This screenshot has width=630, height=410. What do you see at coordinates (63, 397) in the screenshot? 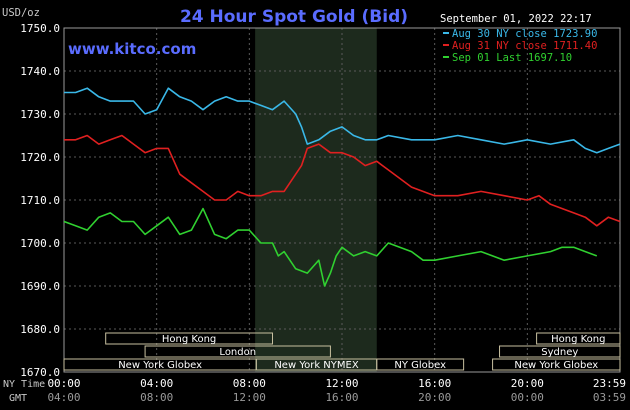
I see `x-tick-label-gmt: 04:00` at bounding box center [63, 397].